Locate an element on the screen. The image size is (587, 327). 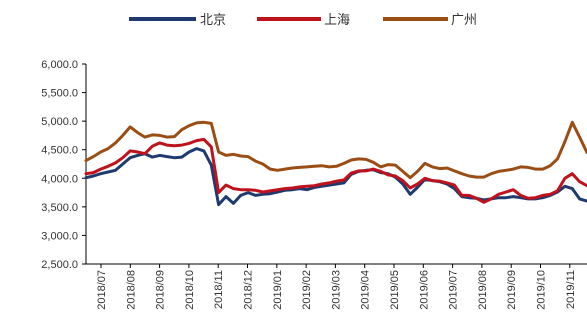
x-tick-label: 2019/08 is located at coordinates (483, 290).